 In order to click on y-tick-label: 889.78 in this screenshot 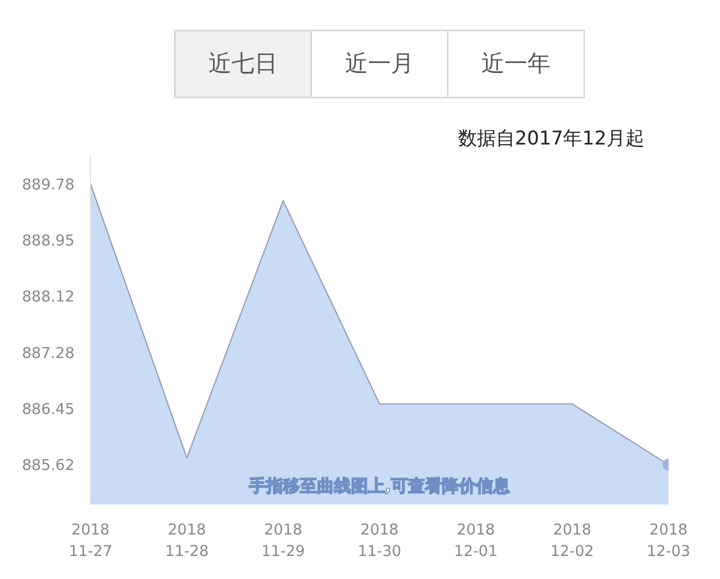, I will do `click(48, 184)`.